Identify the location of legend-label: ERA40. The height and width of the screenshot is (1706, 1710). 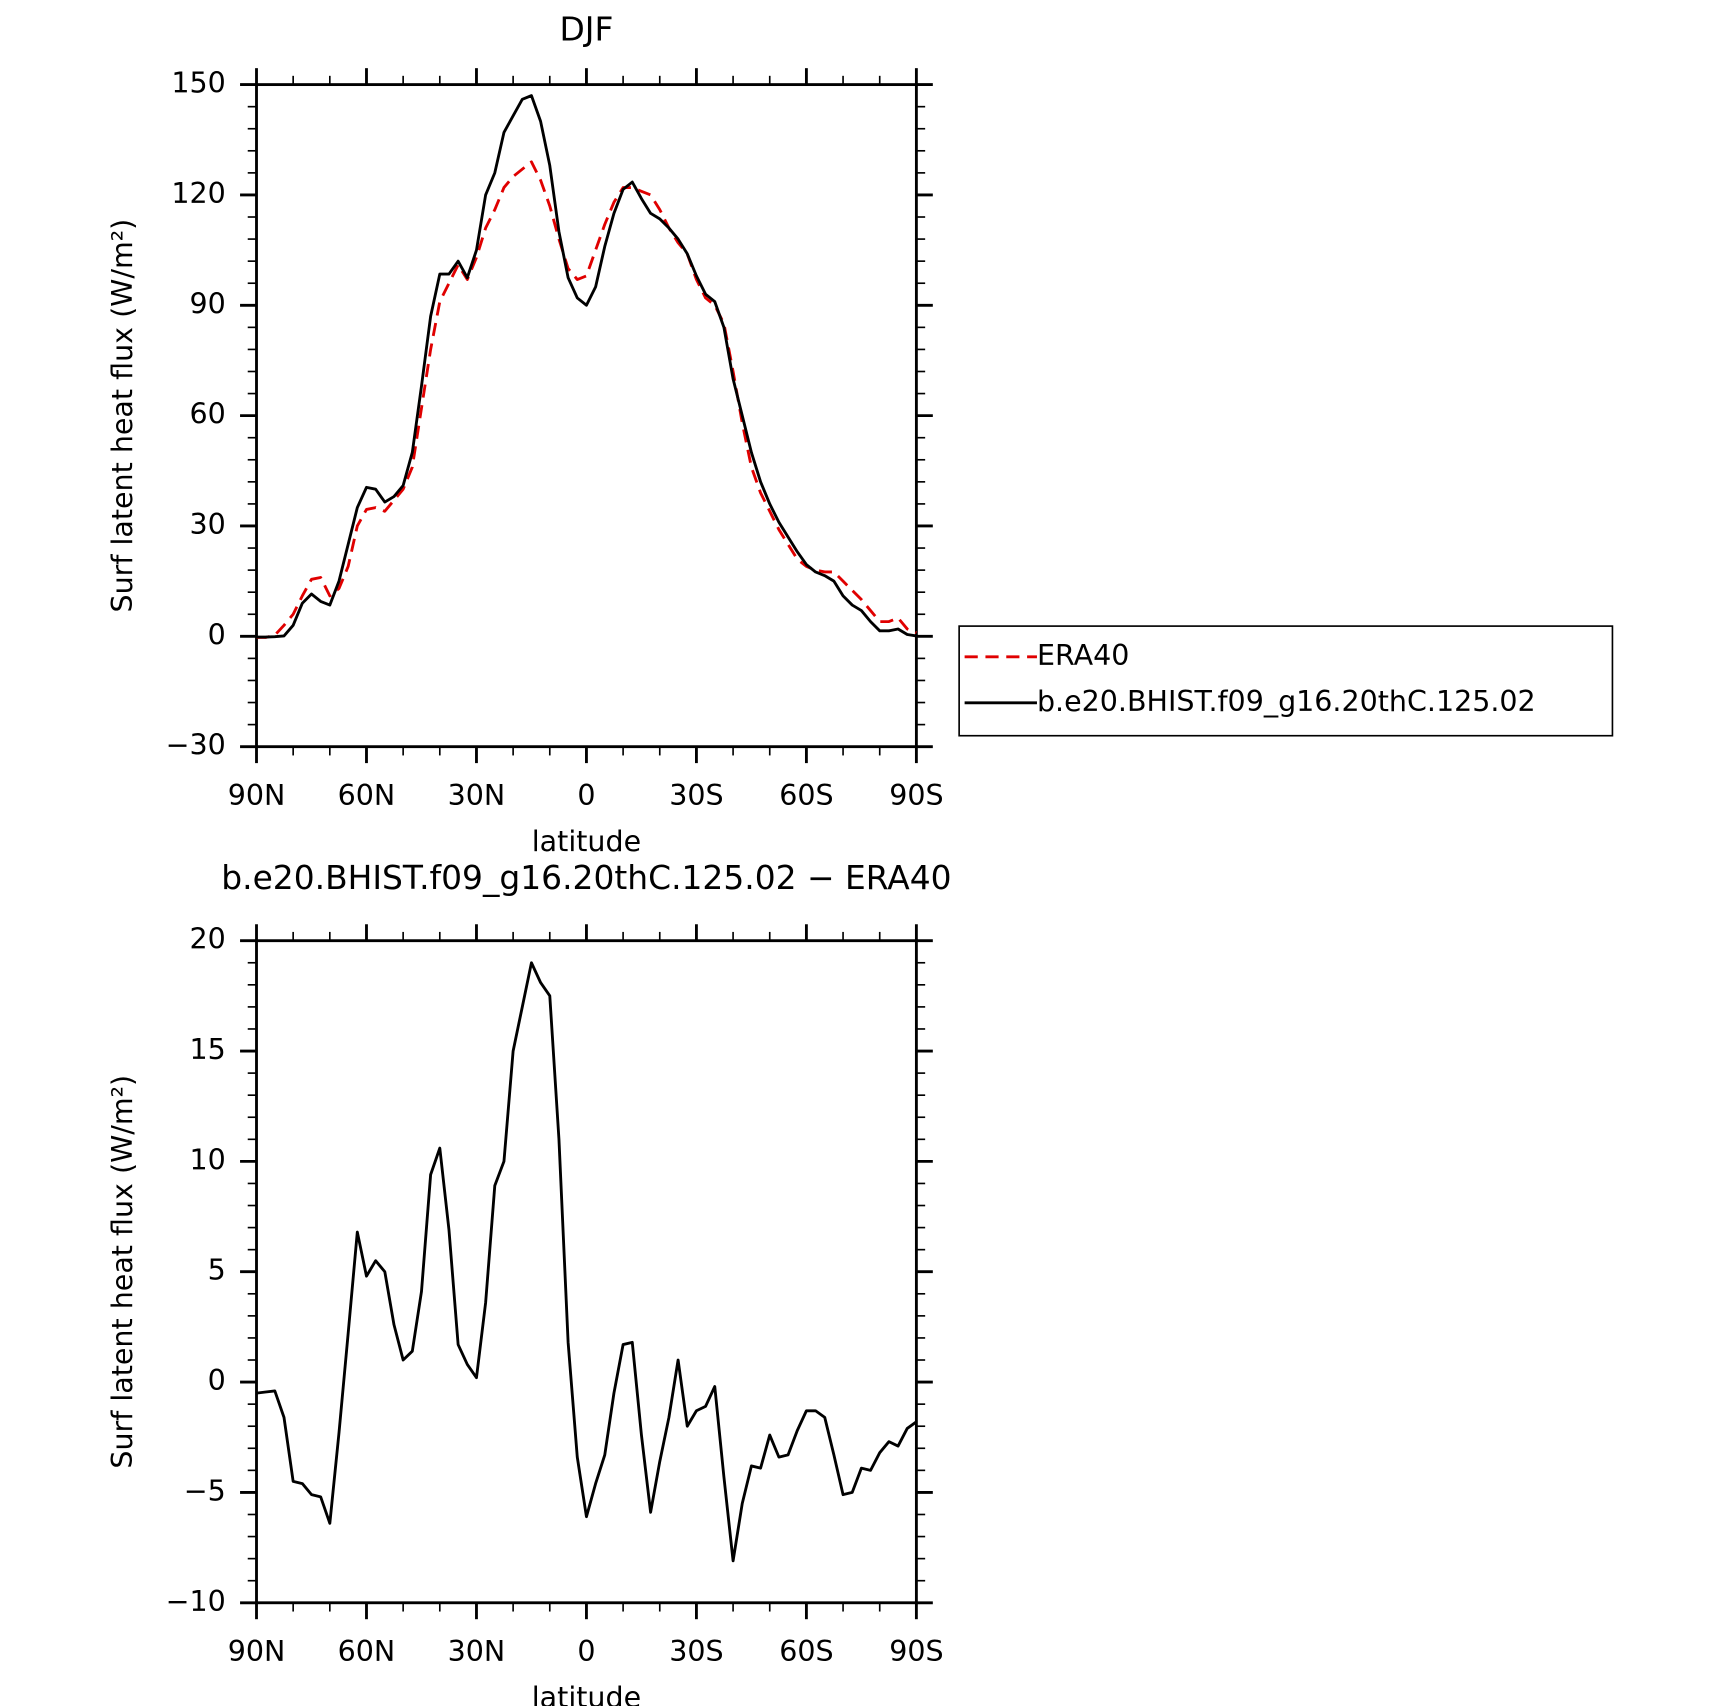
(1083, 655).